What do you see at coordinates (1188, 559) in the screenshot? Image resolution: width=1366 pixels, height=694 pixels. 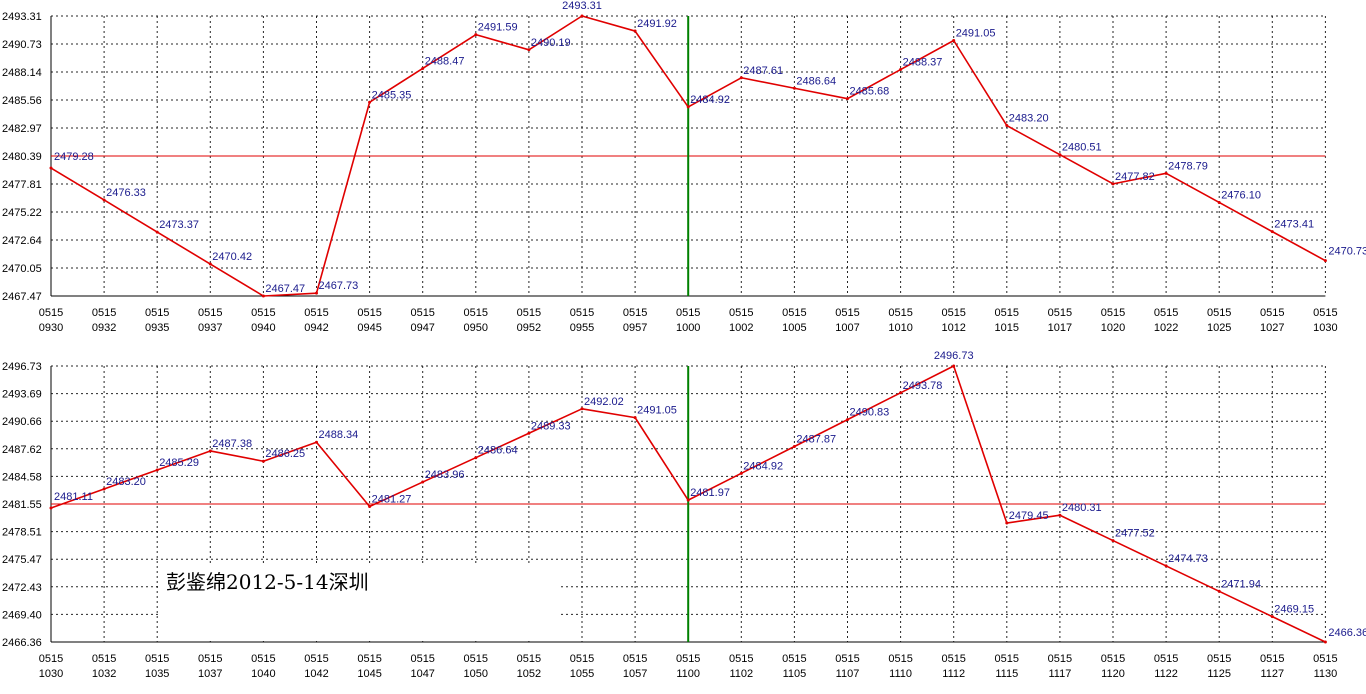 I see `data-label: 2474.73` at bounding box center [1188, 559].